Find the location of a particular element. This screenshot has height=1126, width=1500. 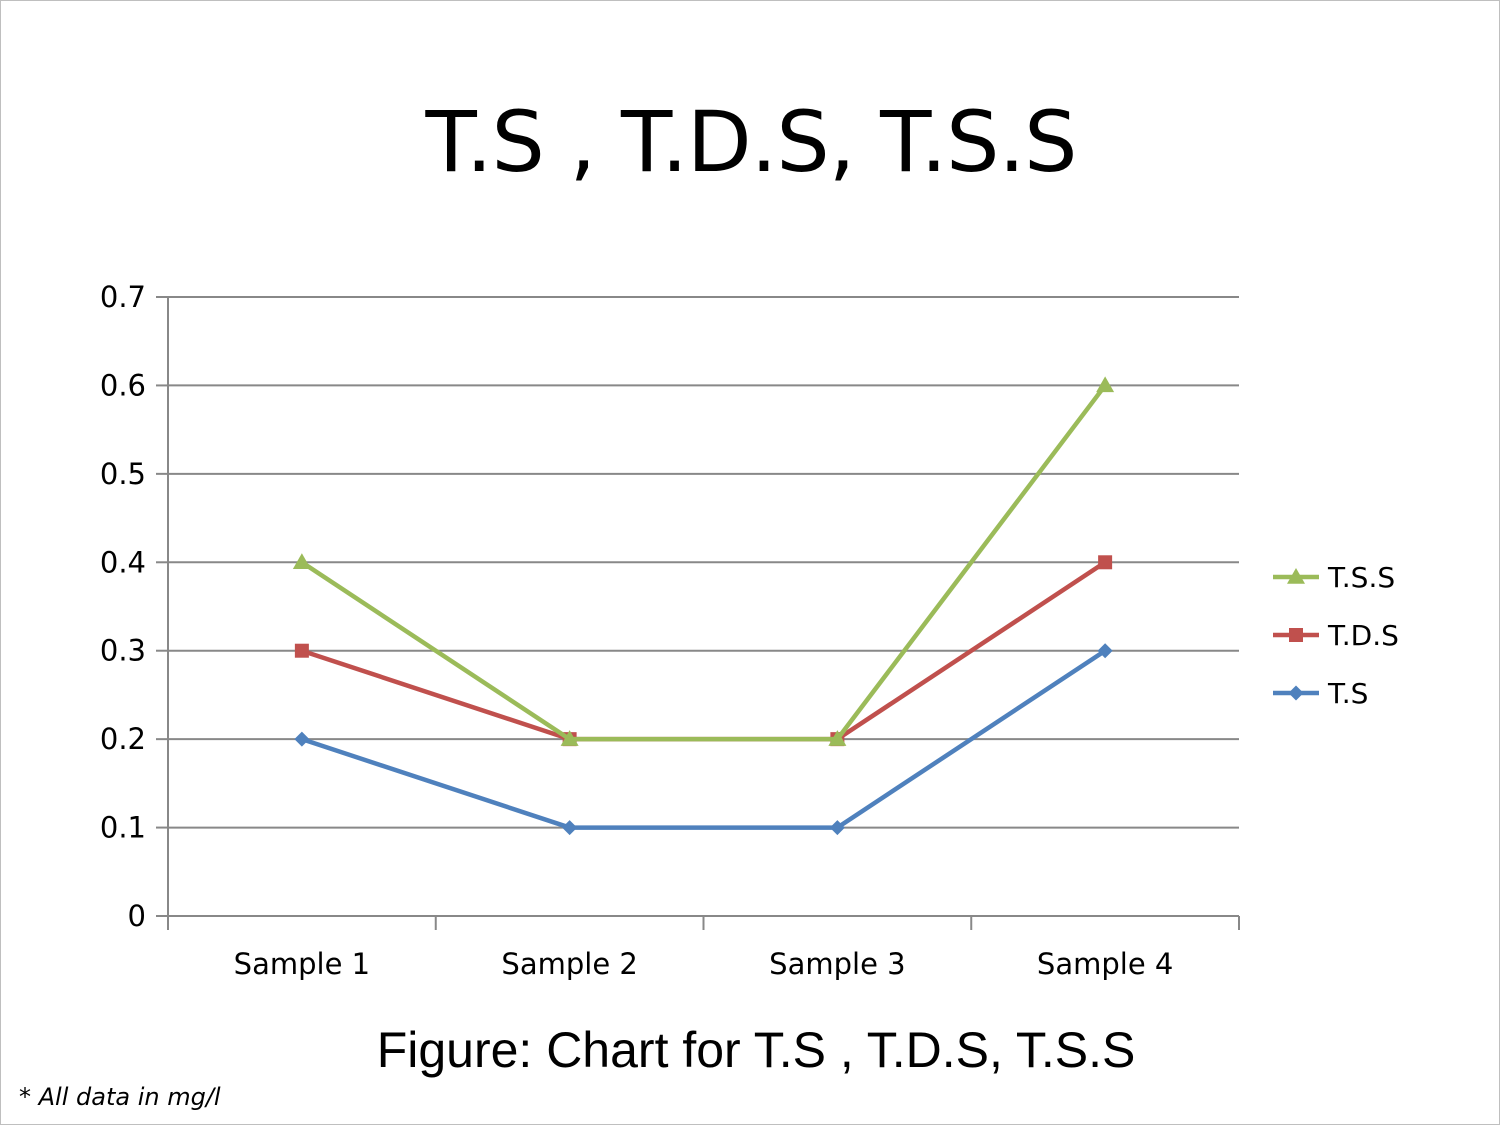

x-tick-label: Sample 4 is located at coordinates (1105, 964).